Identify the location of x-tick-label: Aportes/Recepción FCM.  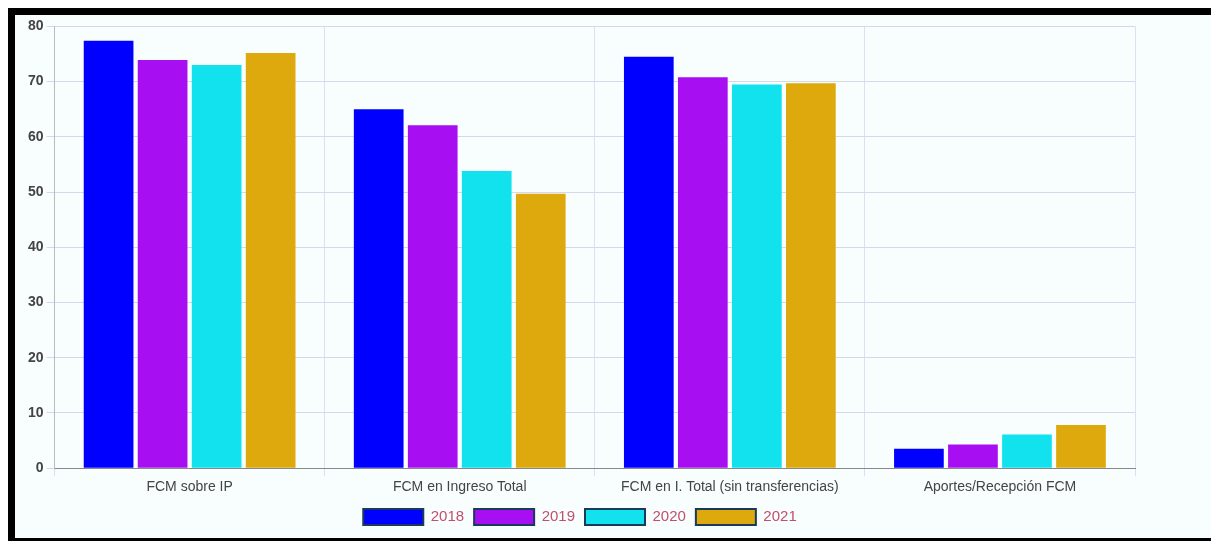
(1000, 486).